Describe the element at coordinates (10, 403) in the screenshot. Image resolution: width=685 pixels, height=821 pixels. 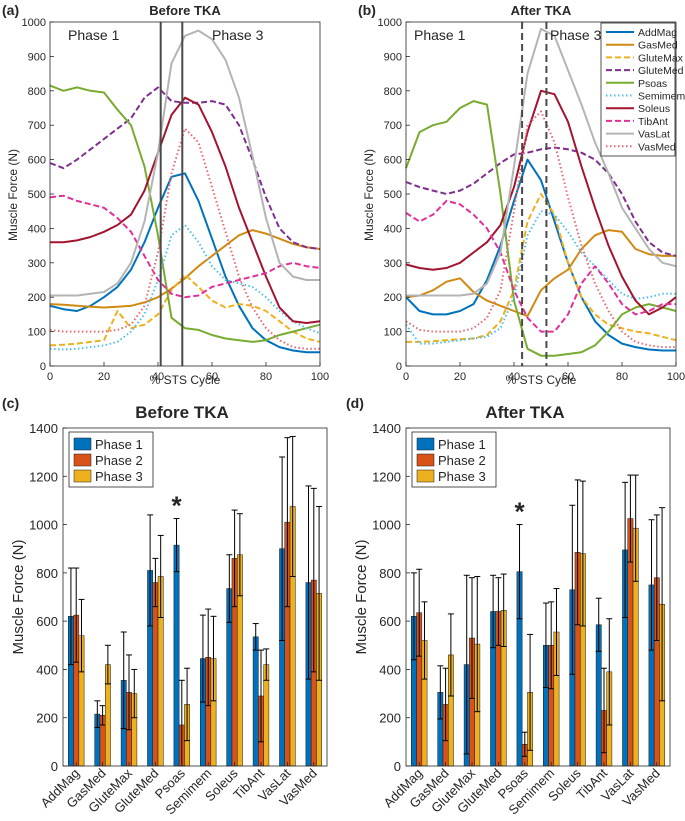
I see `panel-c-letter: (c)` at that location.